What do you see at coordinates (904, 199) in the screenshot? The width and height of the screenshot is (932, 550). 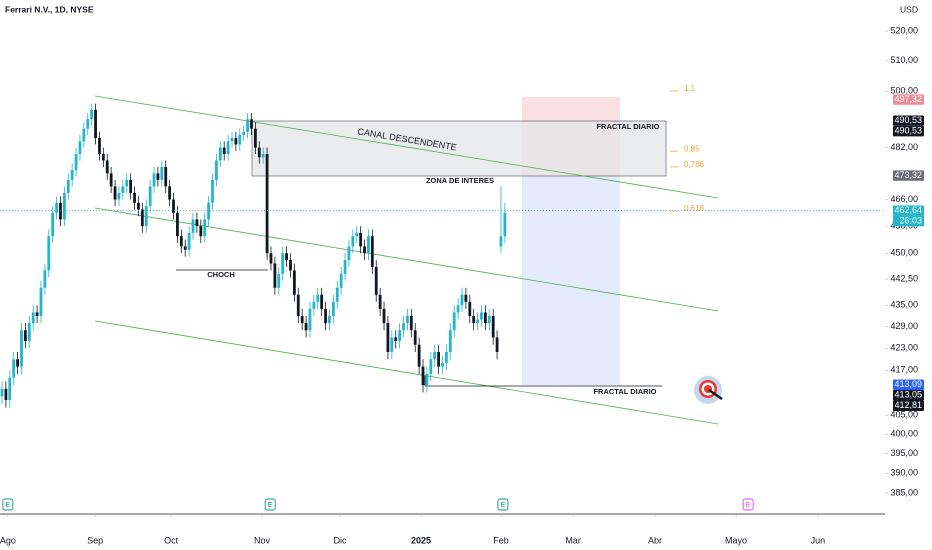 I see `y-tick-label: 466,00` at bounding box center [904, 199].